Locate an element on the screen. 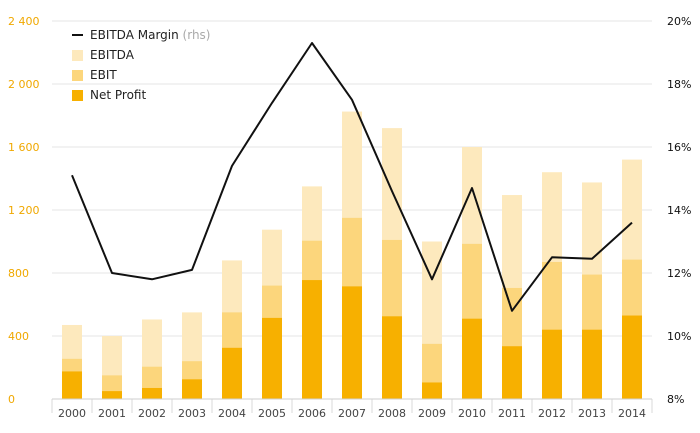  x-tick-label: 2005 is located at coordinates (272, 413).